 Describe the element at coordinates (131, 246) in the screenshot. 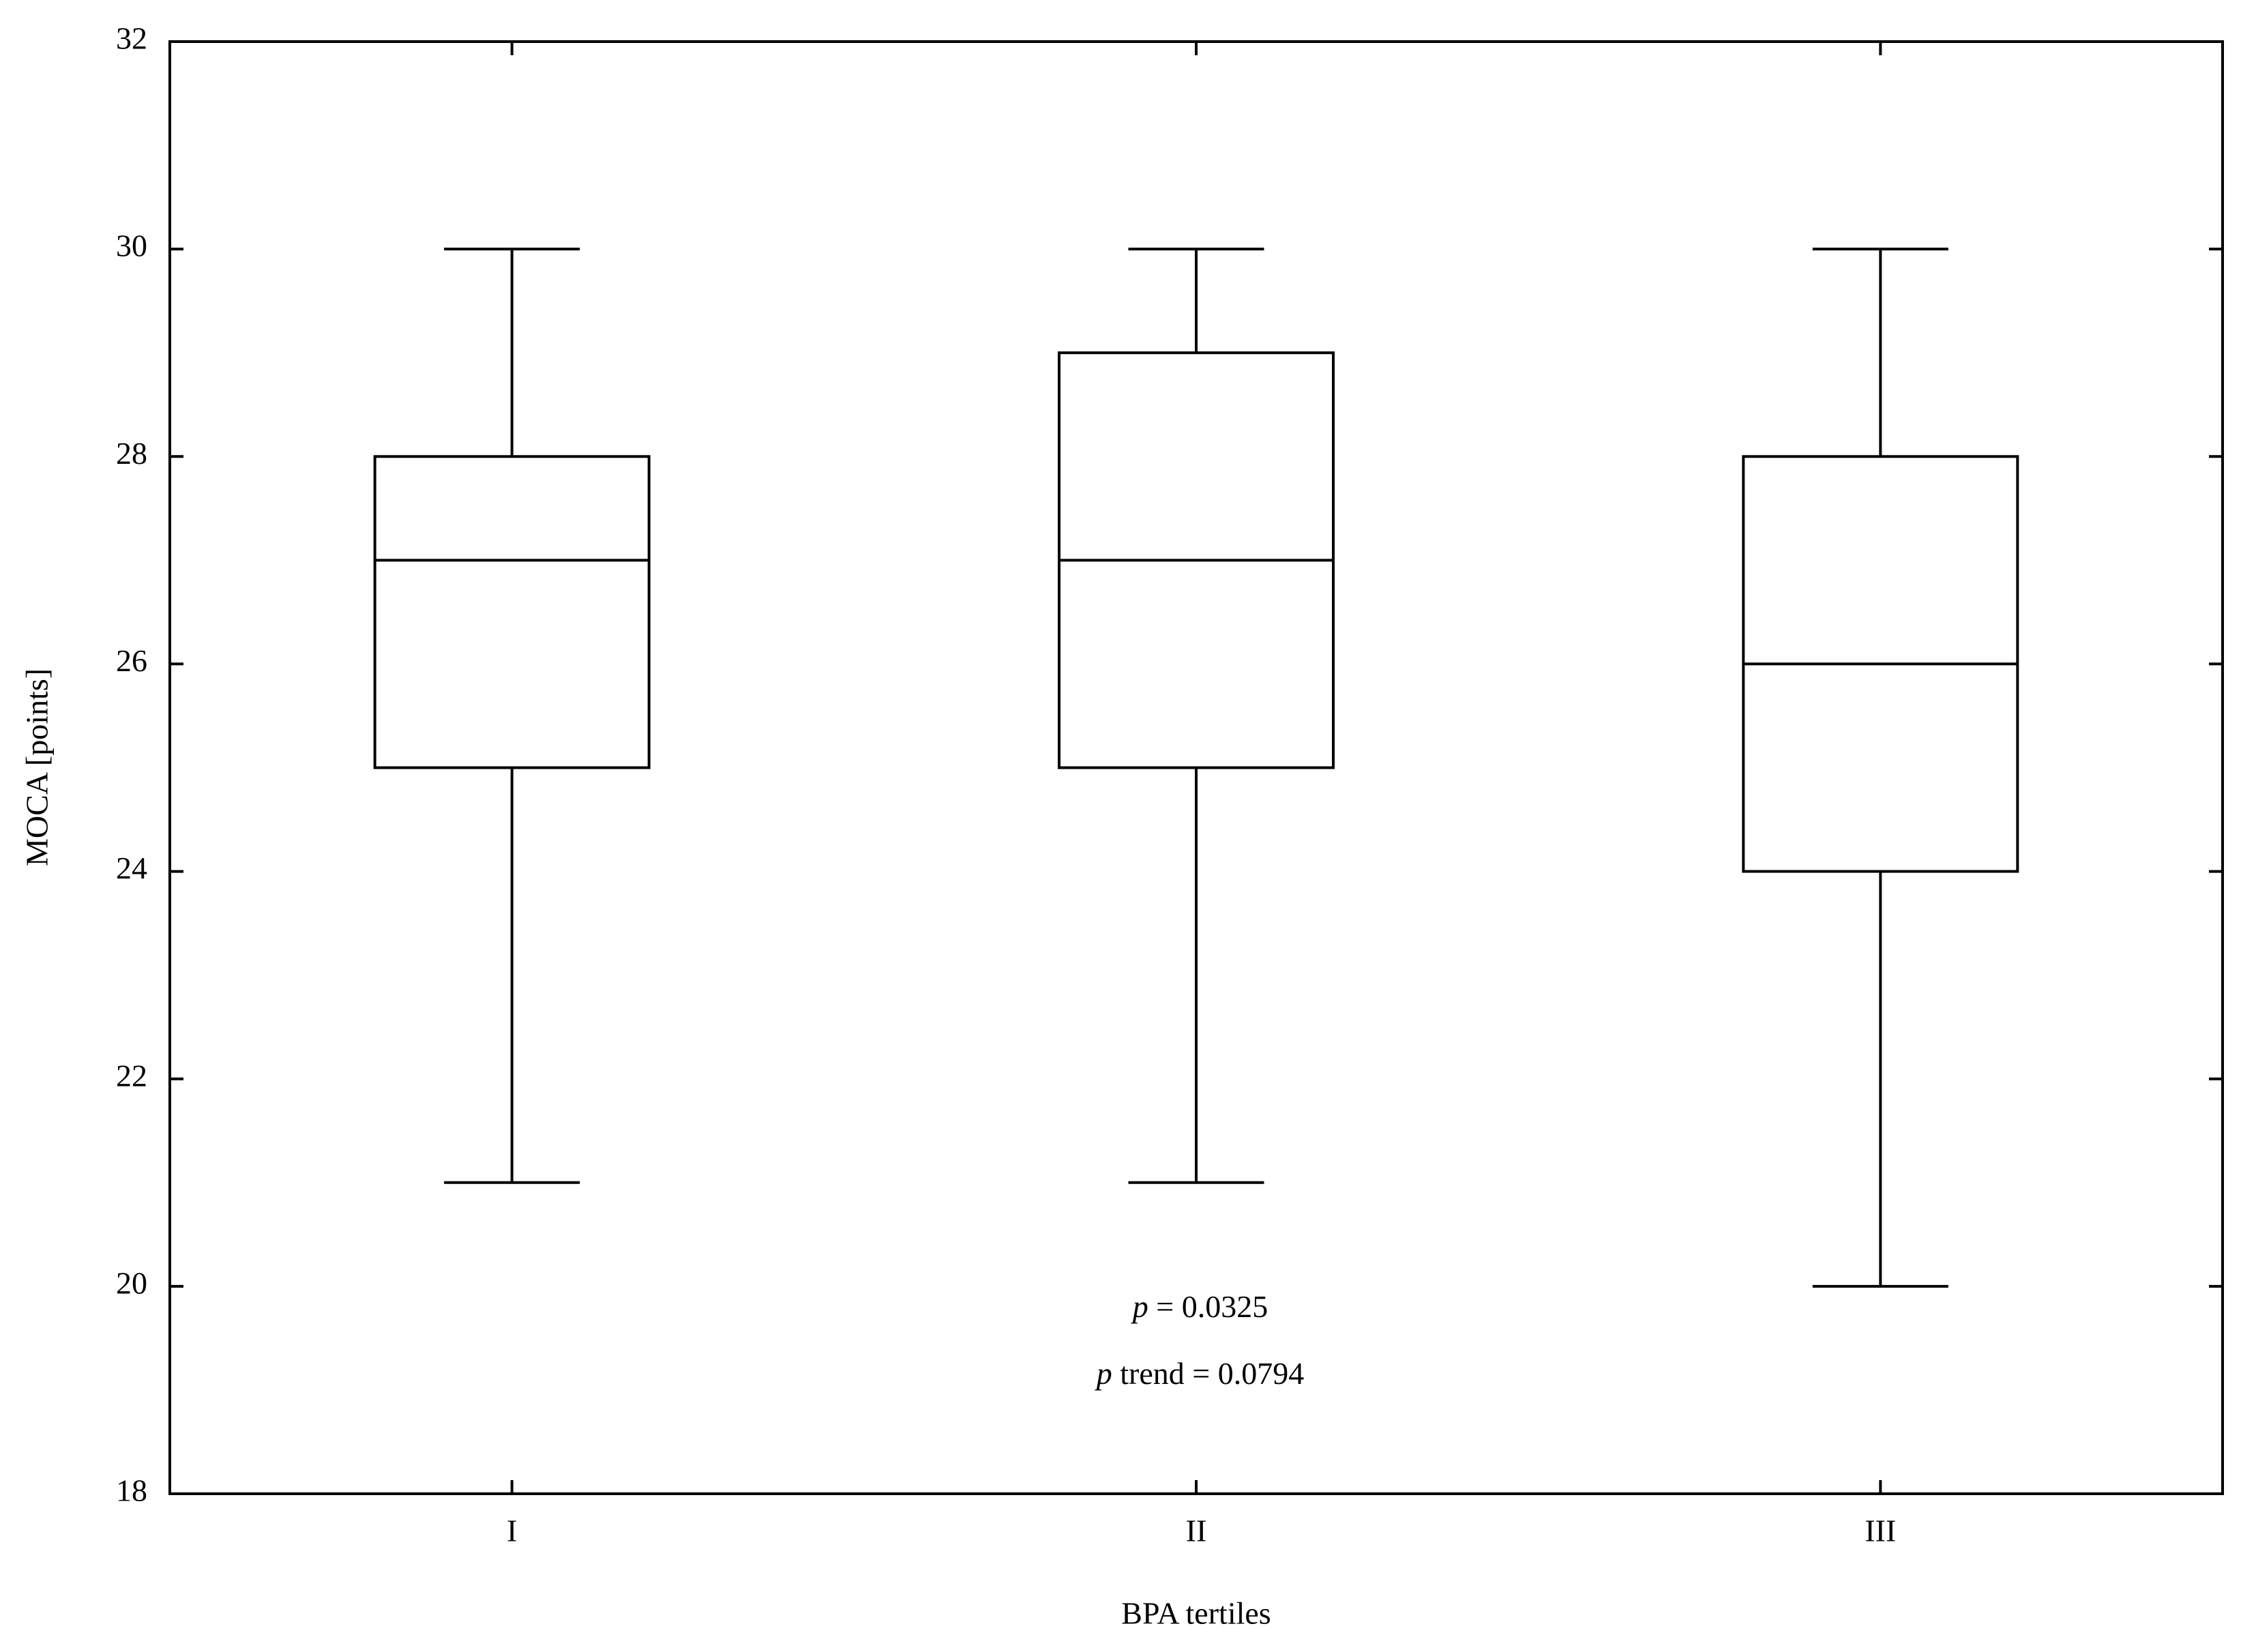

I see `y-tick-label: 30` at that location.